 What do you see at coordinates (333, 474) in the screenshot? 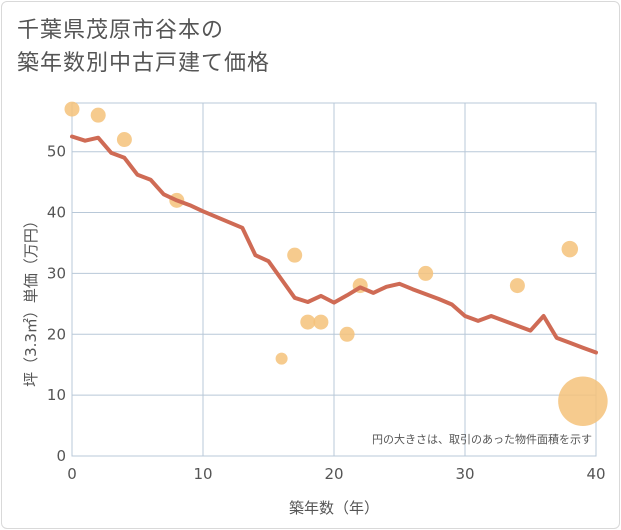
I see `x-tick-label: 20` at bounding box center [333, 474].